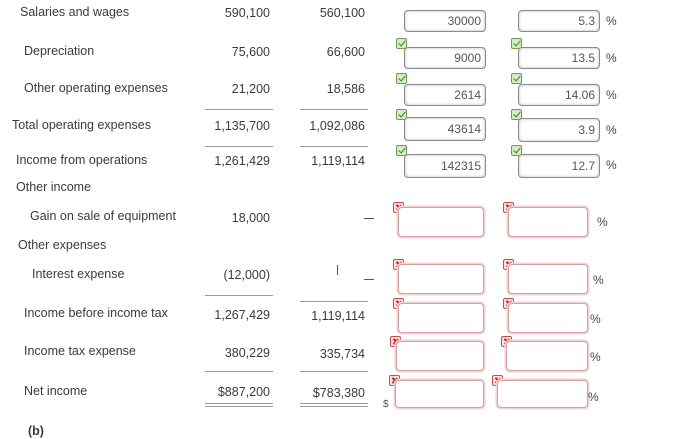 Image resolution: width=700 pixels, height=439 pixels. Describe the element at coordinates (78, 274) in the screenshot. I see `row-label-interest: Interest expense` at that location.